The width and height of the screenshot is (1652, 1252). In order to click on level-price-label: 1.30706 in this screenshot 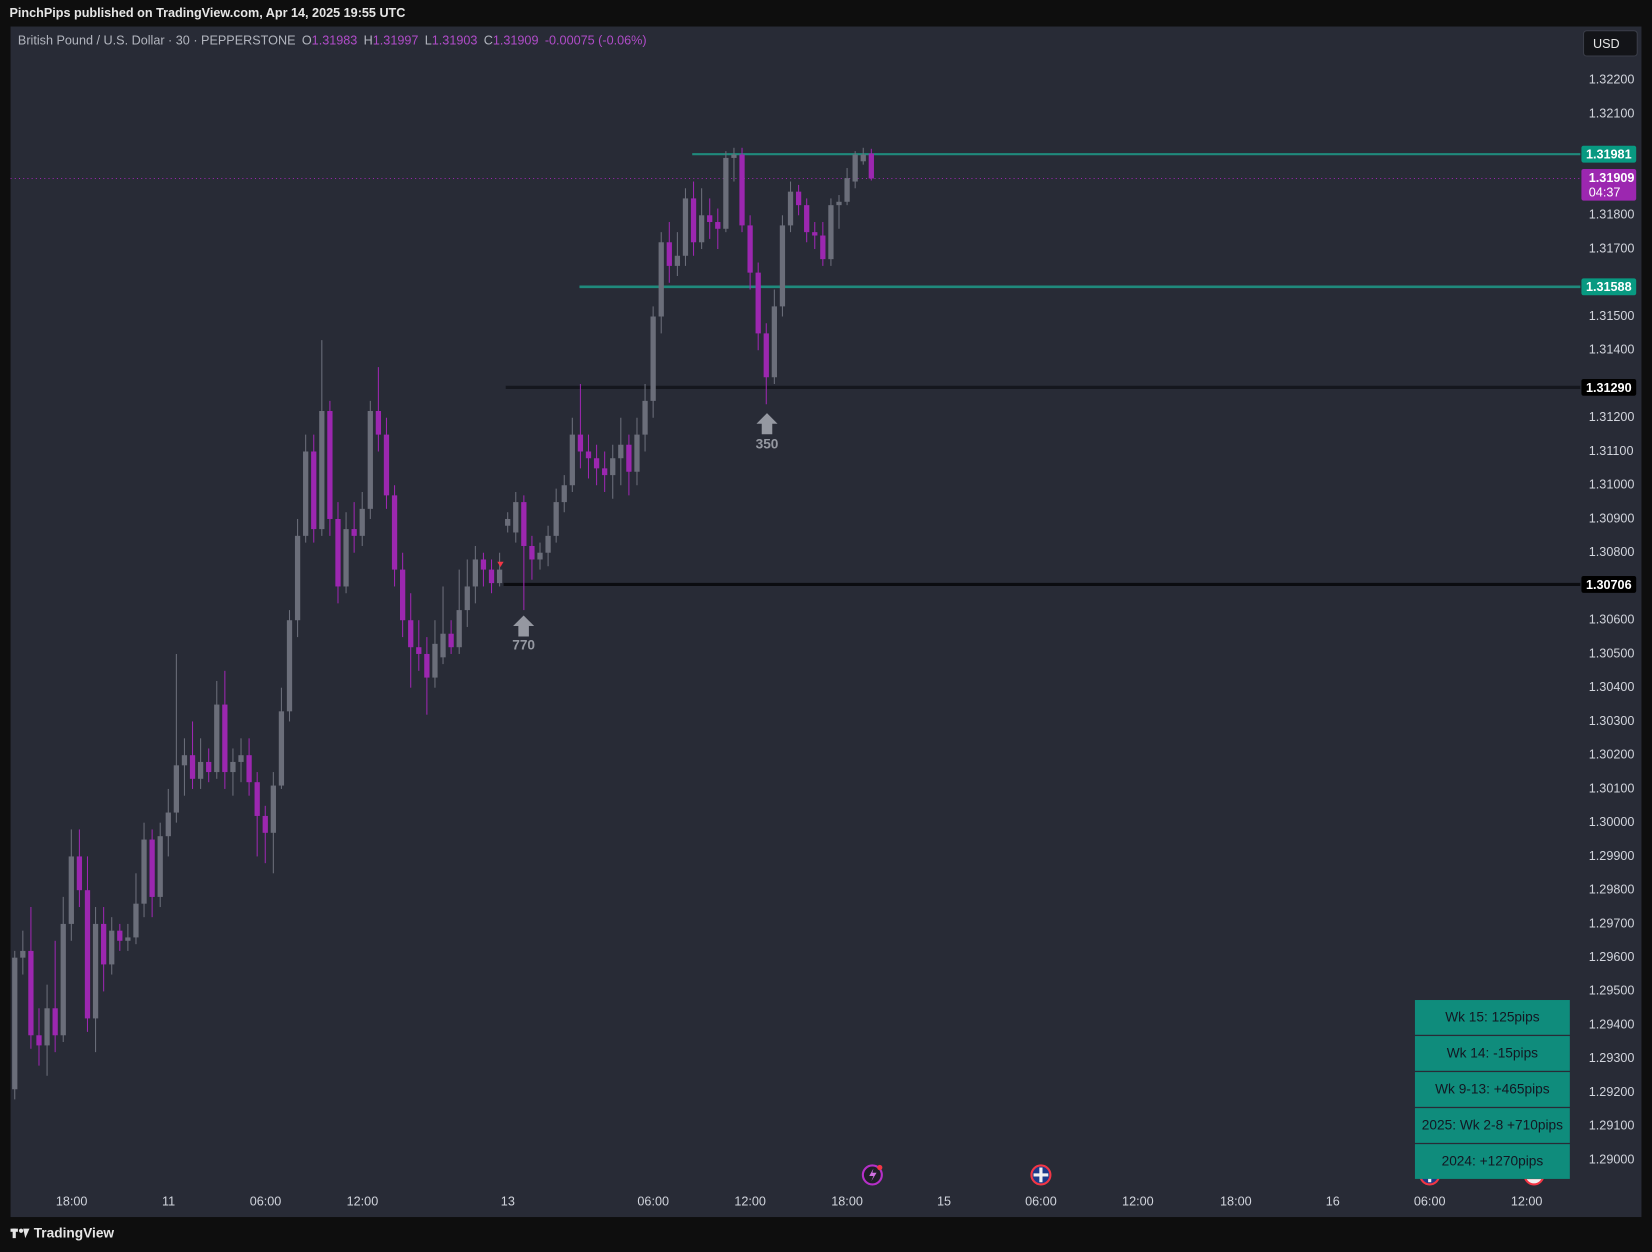, I will do `click(1609, 585)`.